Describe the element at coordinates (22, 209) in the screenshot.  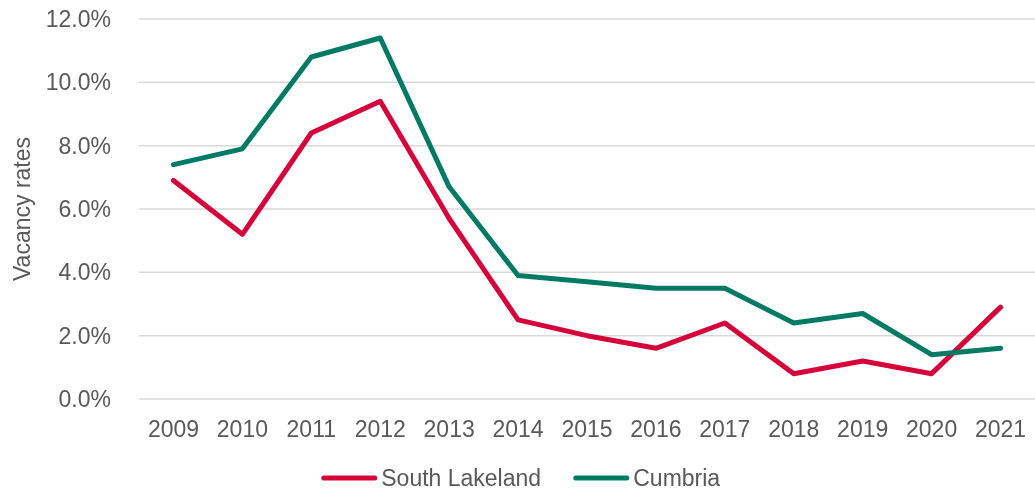
I see `y-axis-title: Vacancy rates` at that location.